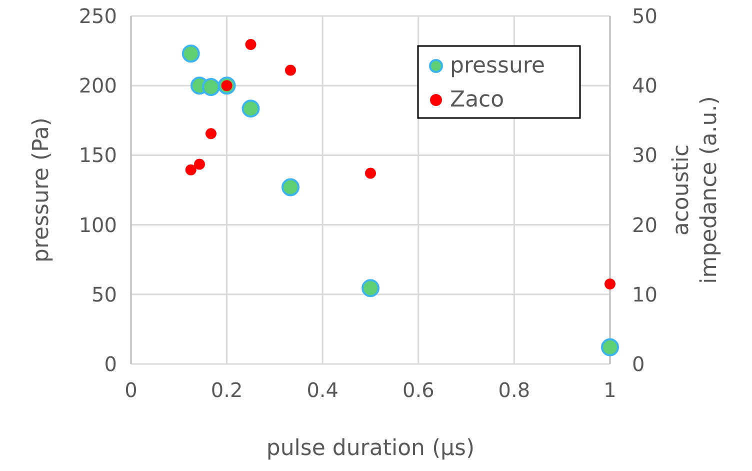 The height and width of the screenshot is (471, 752). Describe the element at coordinates (477, 100) in the screenshot. I see `legend-label: Zaco` at that location.